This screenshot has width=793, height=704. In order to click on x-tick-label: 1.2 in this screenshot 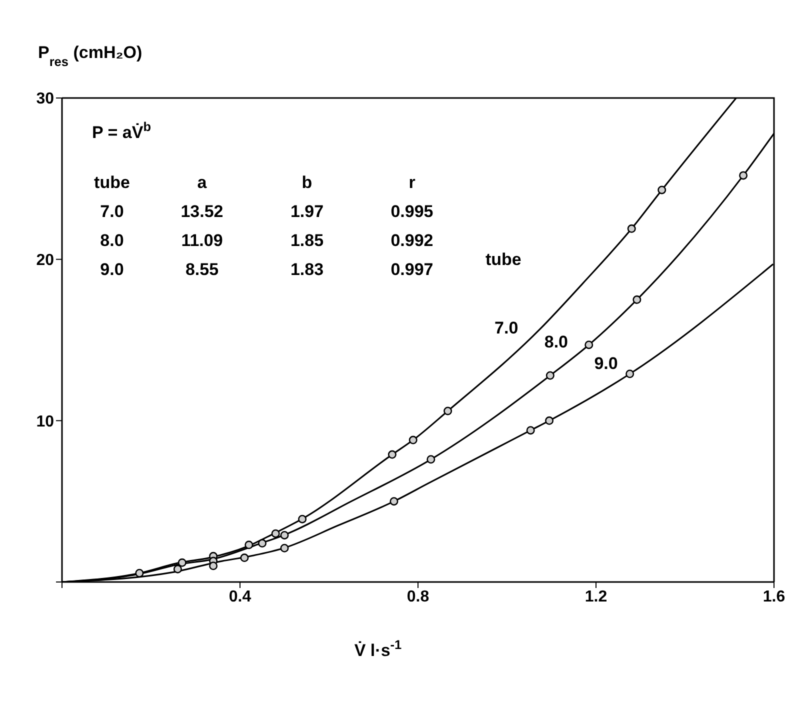, I will do `click(596, 597)`.